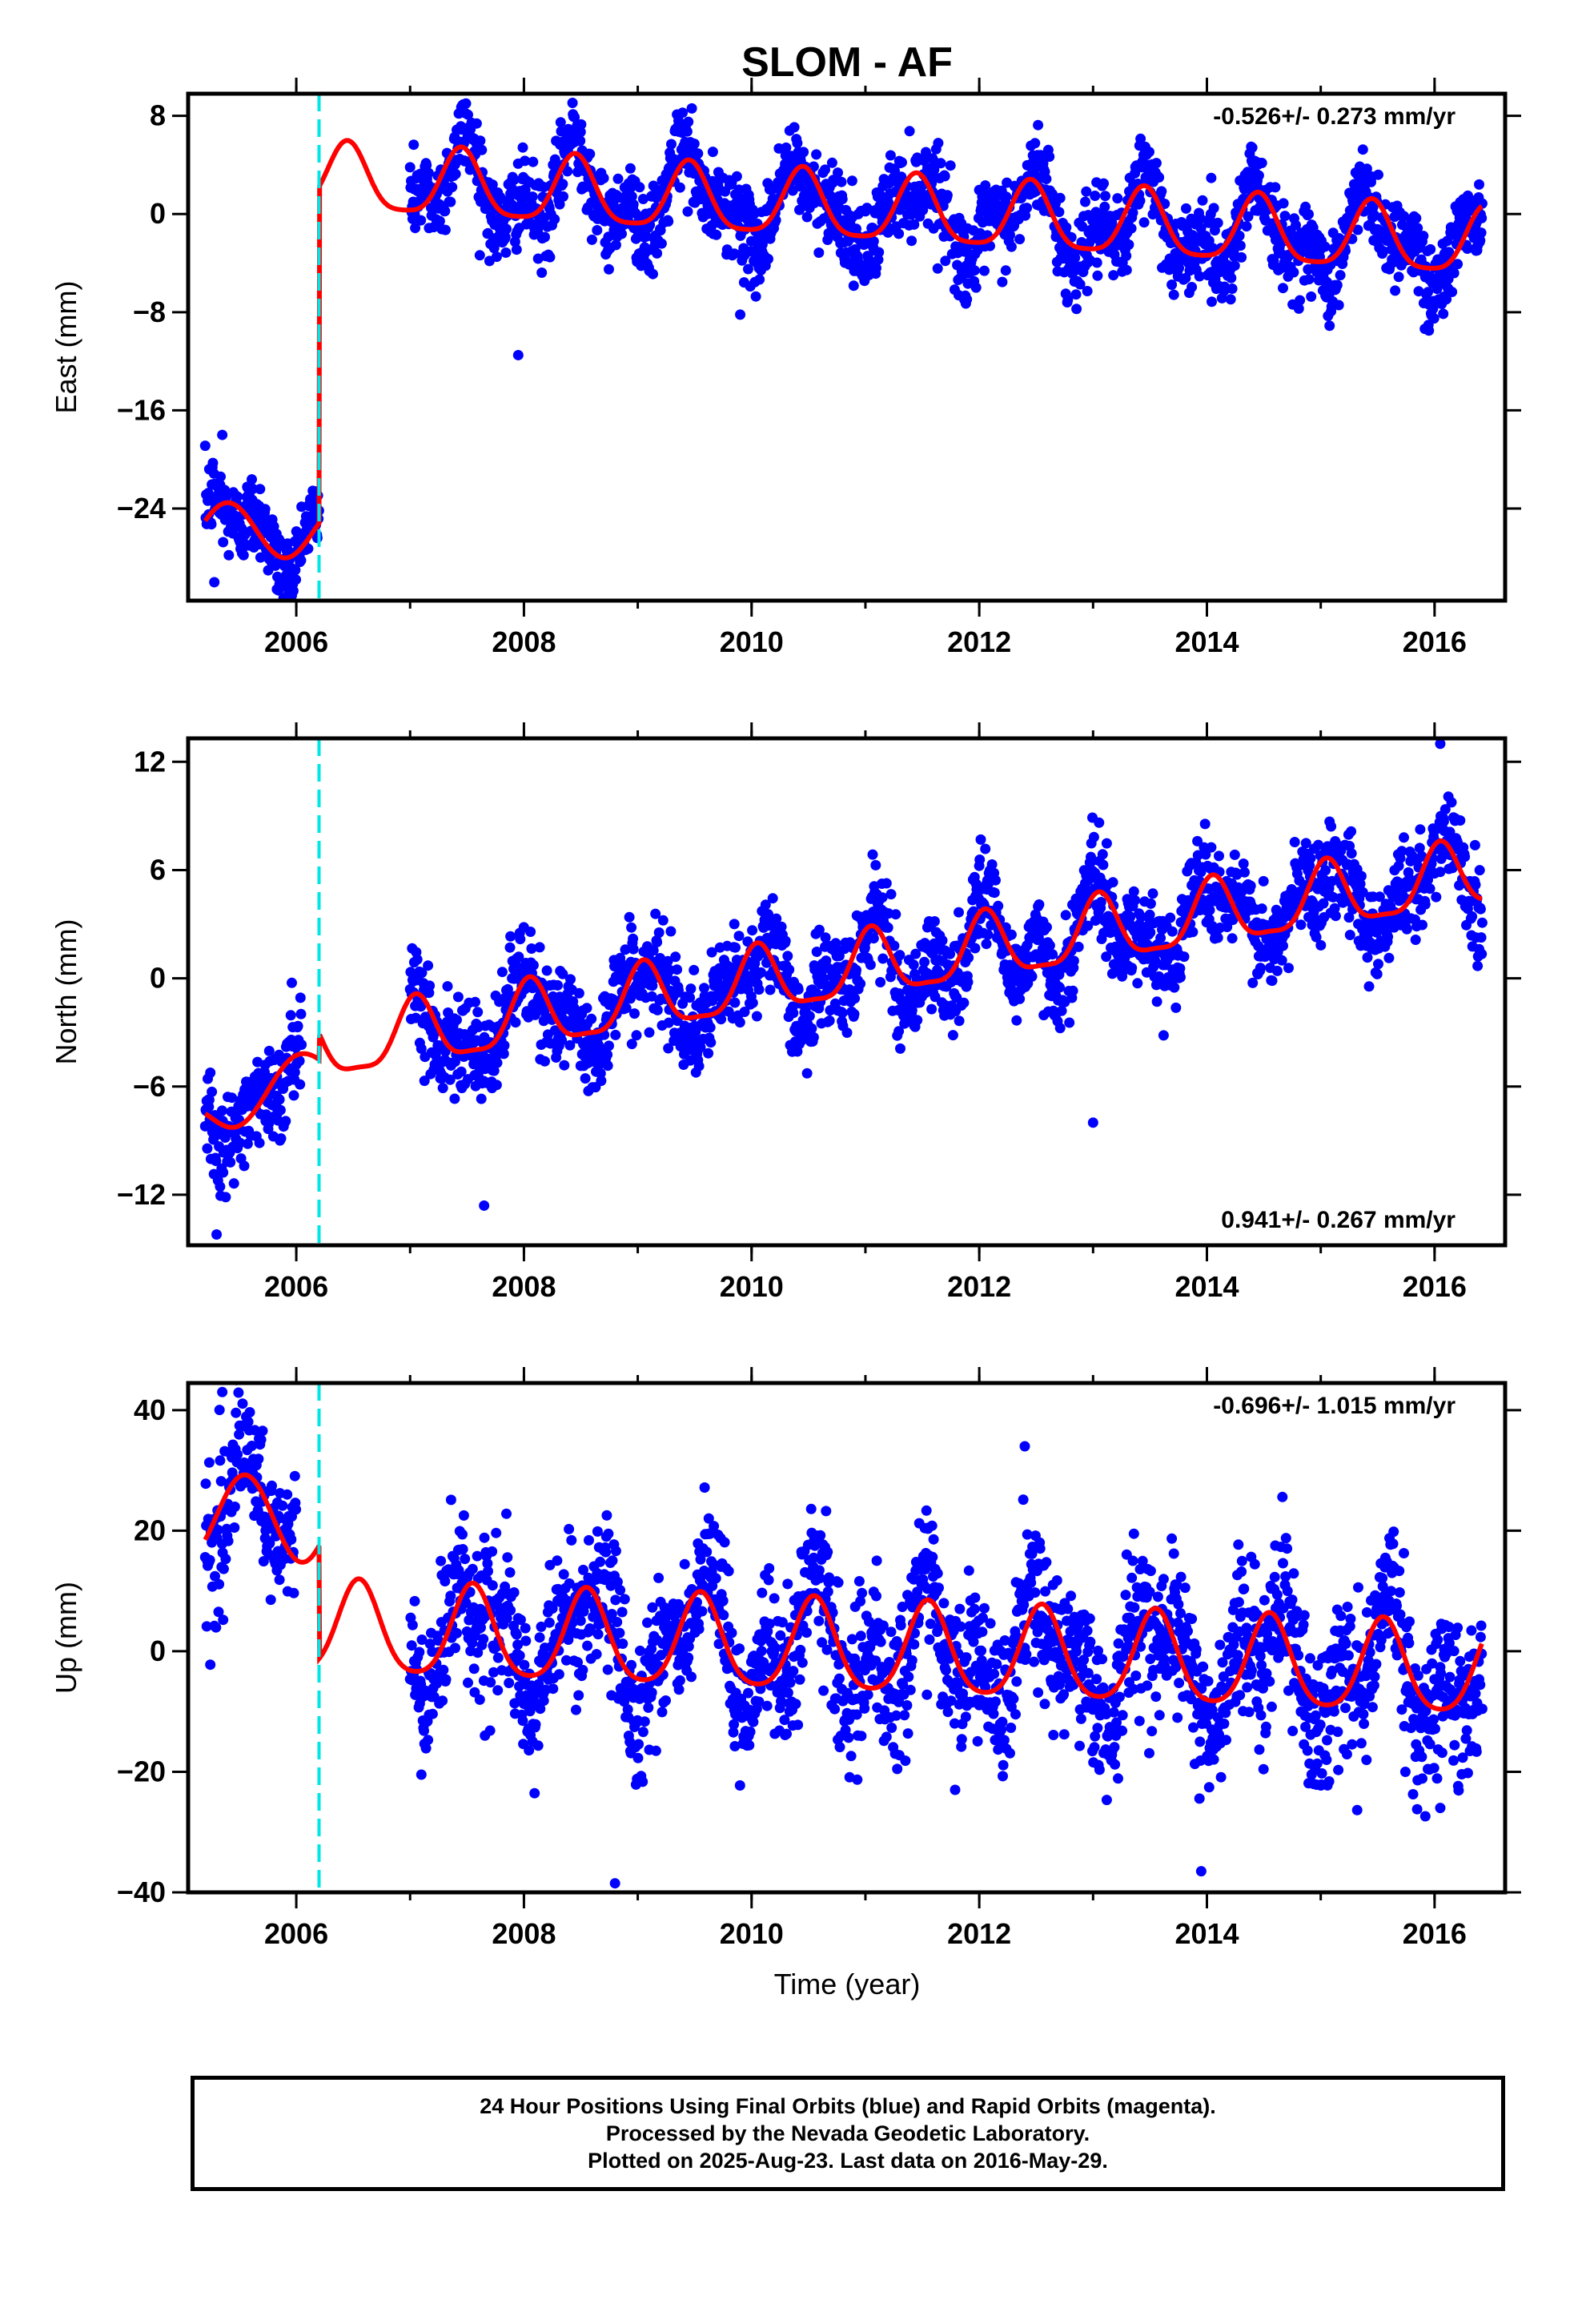 The height and width of the screenshot is (2324, 1582). What do you see at coordinates (158, 116) in the screenshot?
I see `y-tick-label: 8` at bounding box center [158, 116].